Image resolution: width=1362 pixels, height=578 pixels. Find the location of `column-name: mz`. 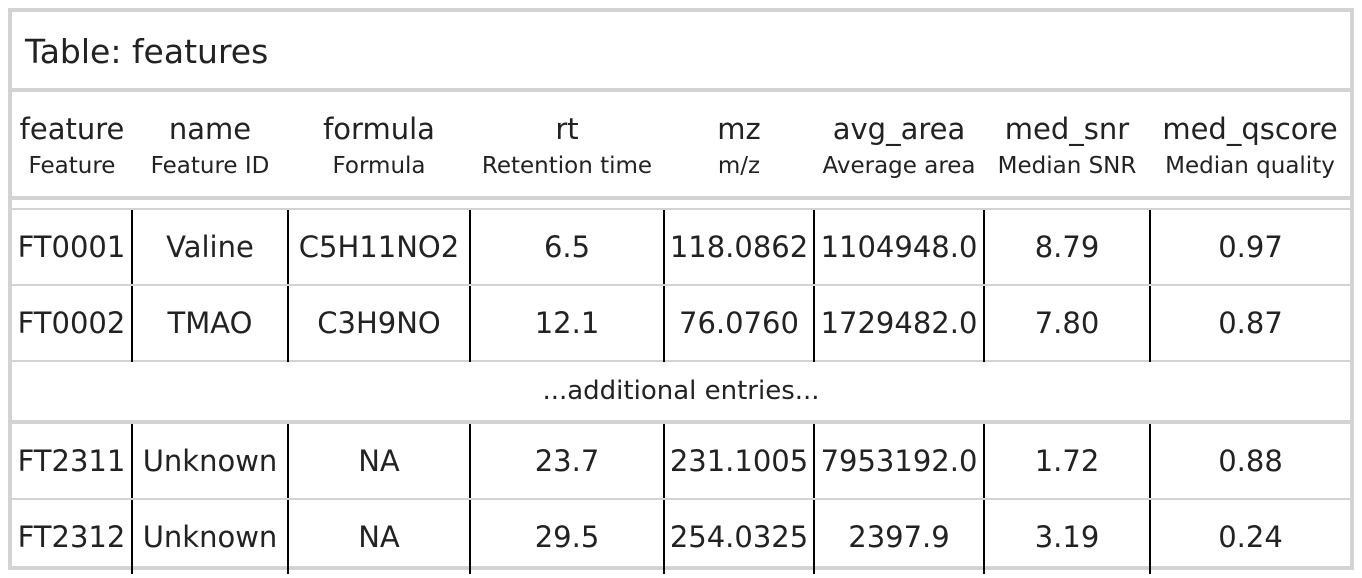

column-name: mz is located at coordinates (739, 129).